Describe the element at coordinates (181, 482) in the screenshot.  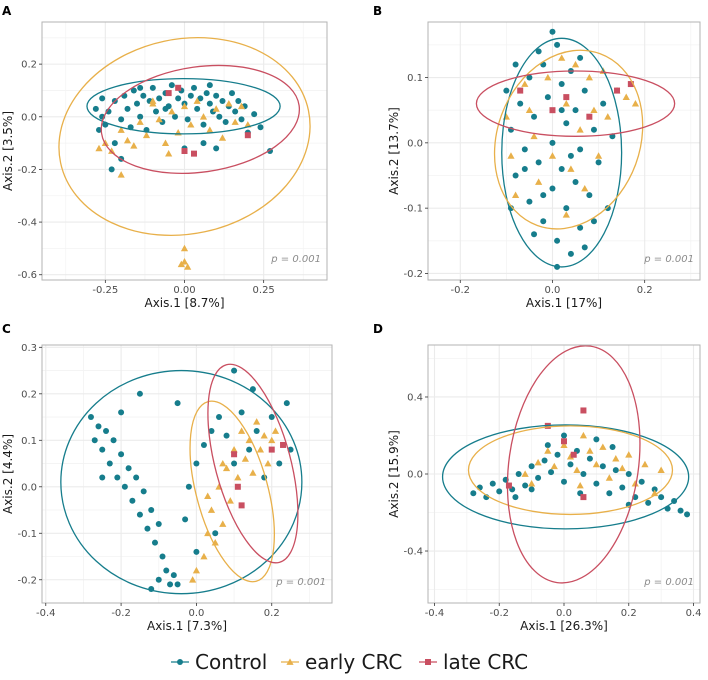
I see `control-confidence-ellipse` at that location.